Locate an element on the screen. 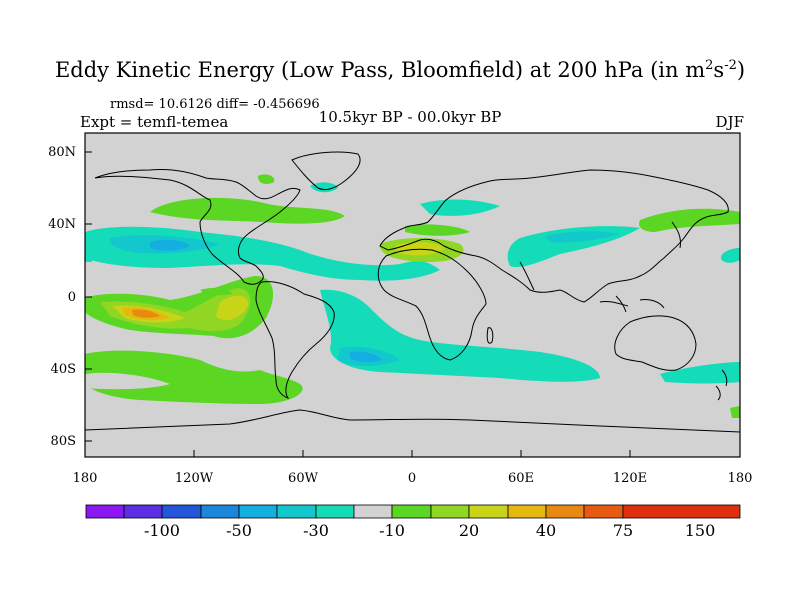  stats-label: rmsd= 10.6126 diff= -0.456696 is located at coordinates (215, 104).